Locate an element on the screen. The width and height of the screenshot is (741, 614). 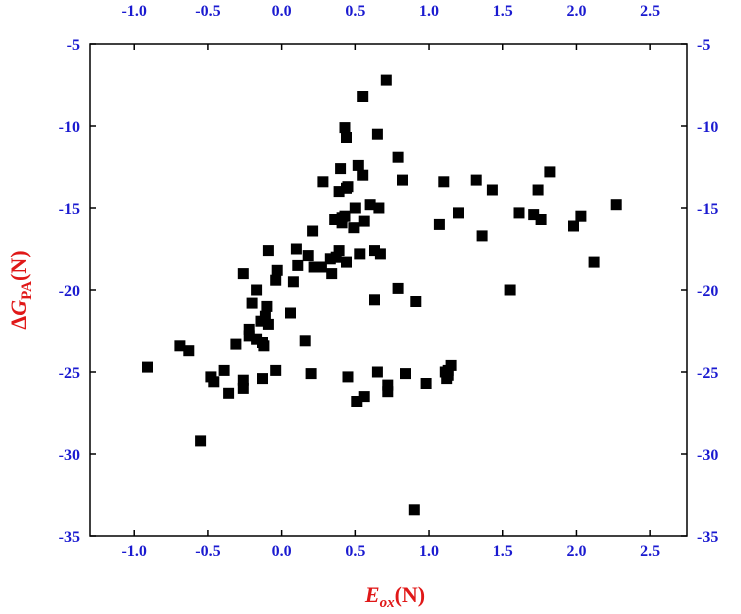
x-tick-label-top: 1.0 is located at coordinates (429, 11).